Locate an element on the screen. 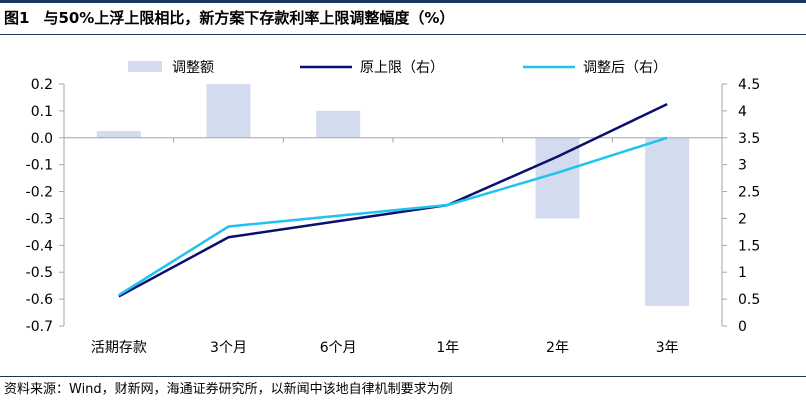  x-tick-label-3: 1年 is located at coordinates (447, 348).